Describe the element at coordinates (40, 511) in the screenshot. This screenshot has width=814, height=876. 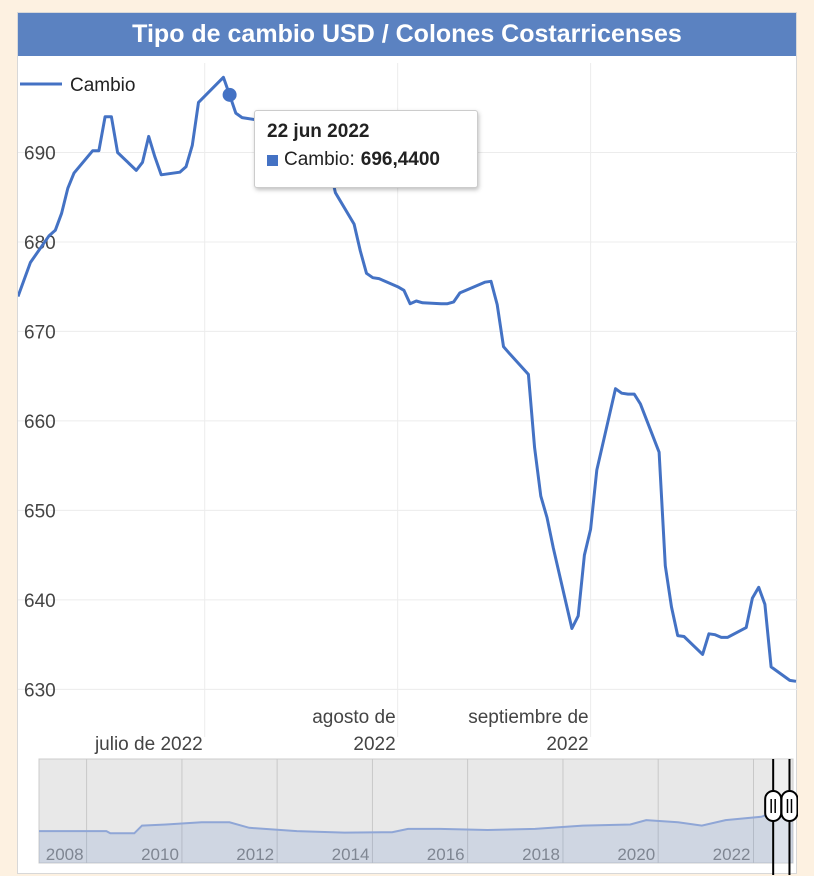
I see `y-tick-label: 650` at that location.